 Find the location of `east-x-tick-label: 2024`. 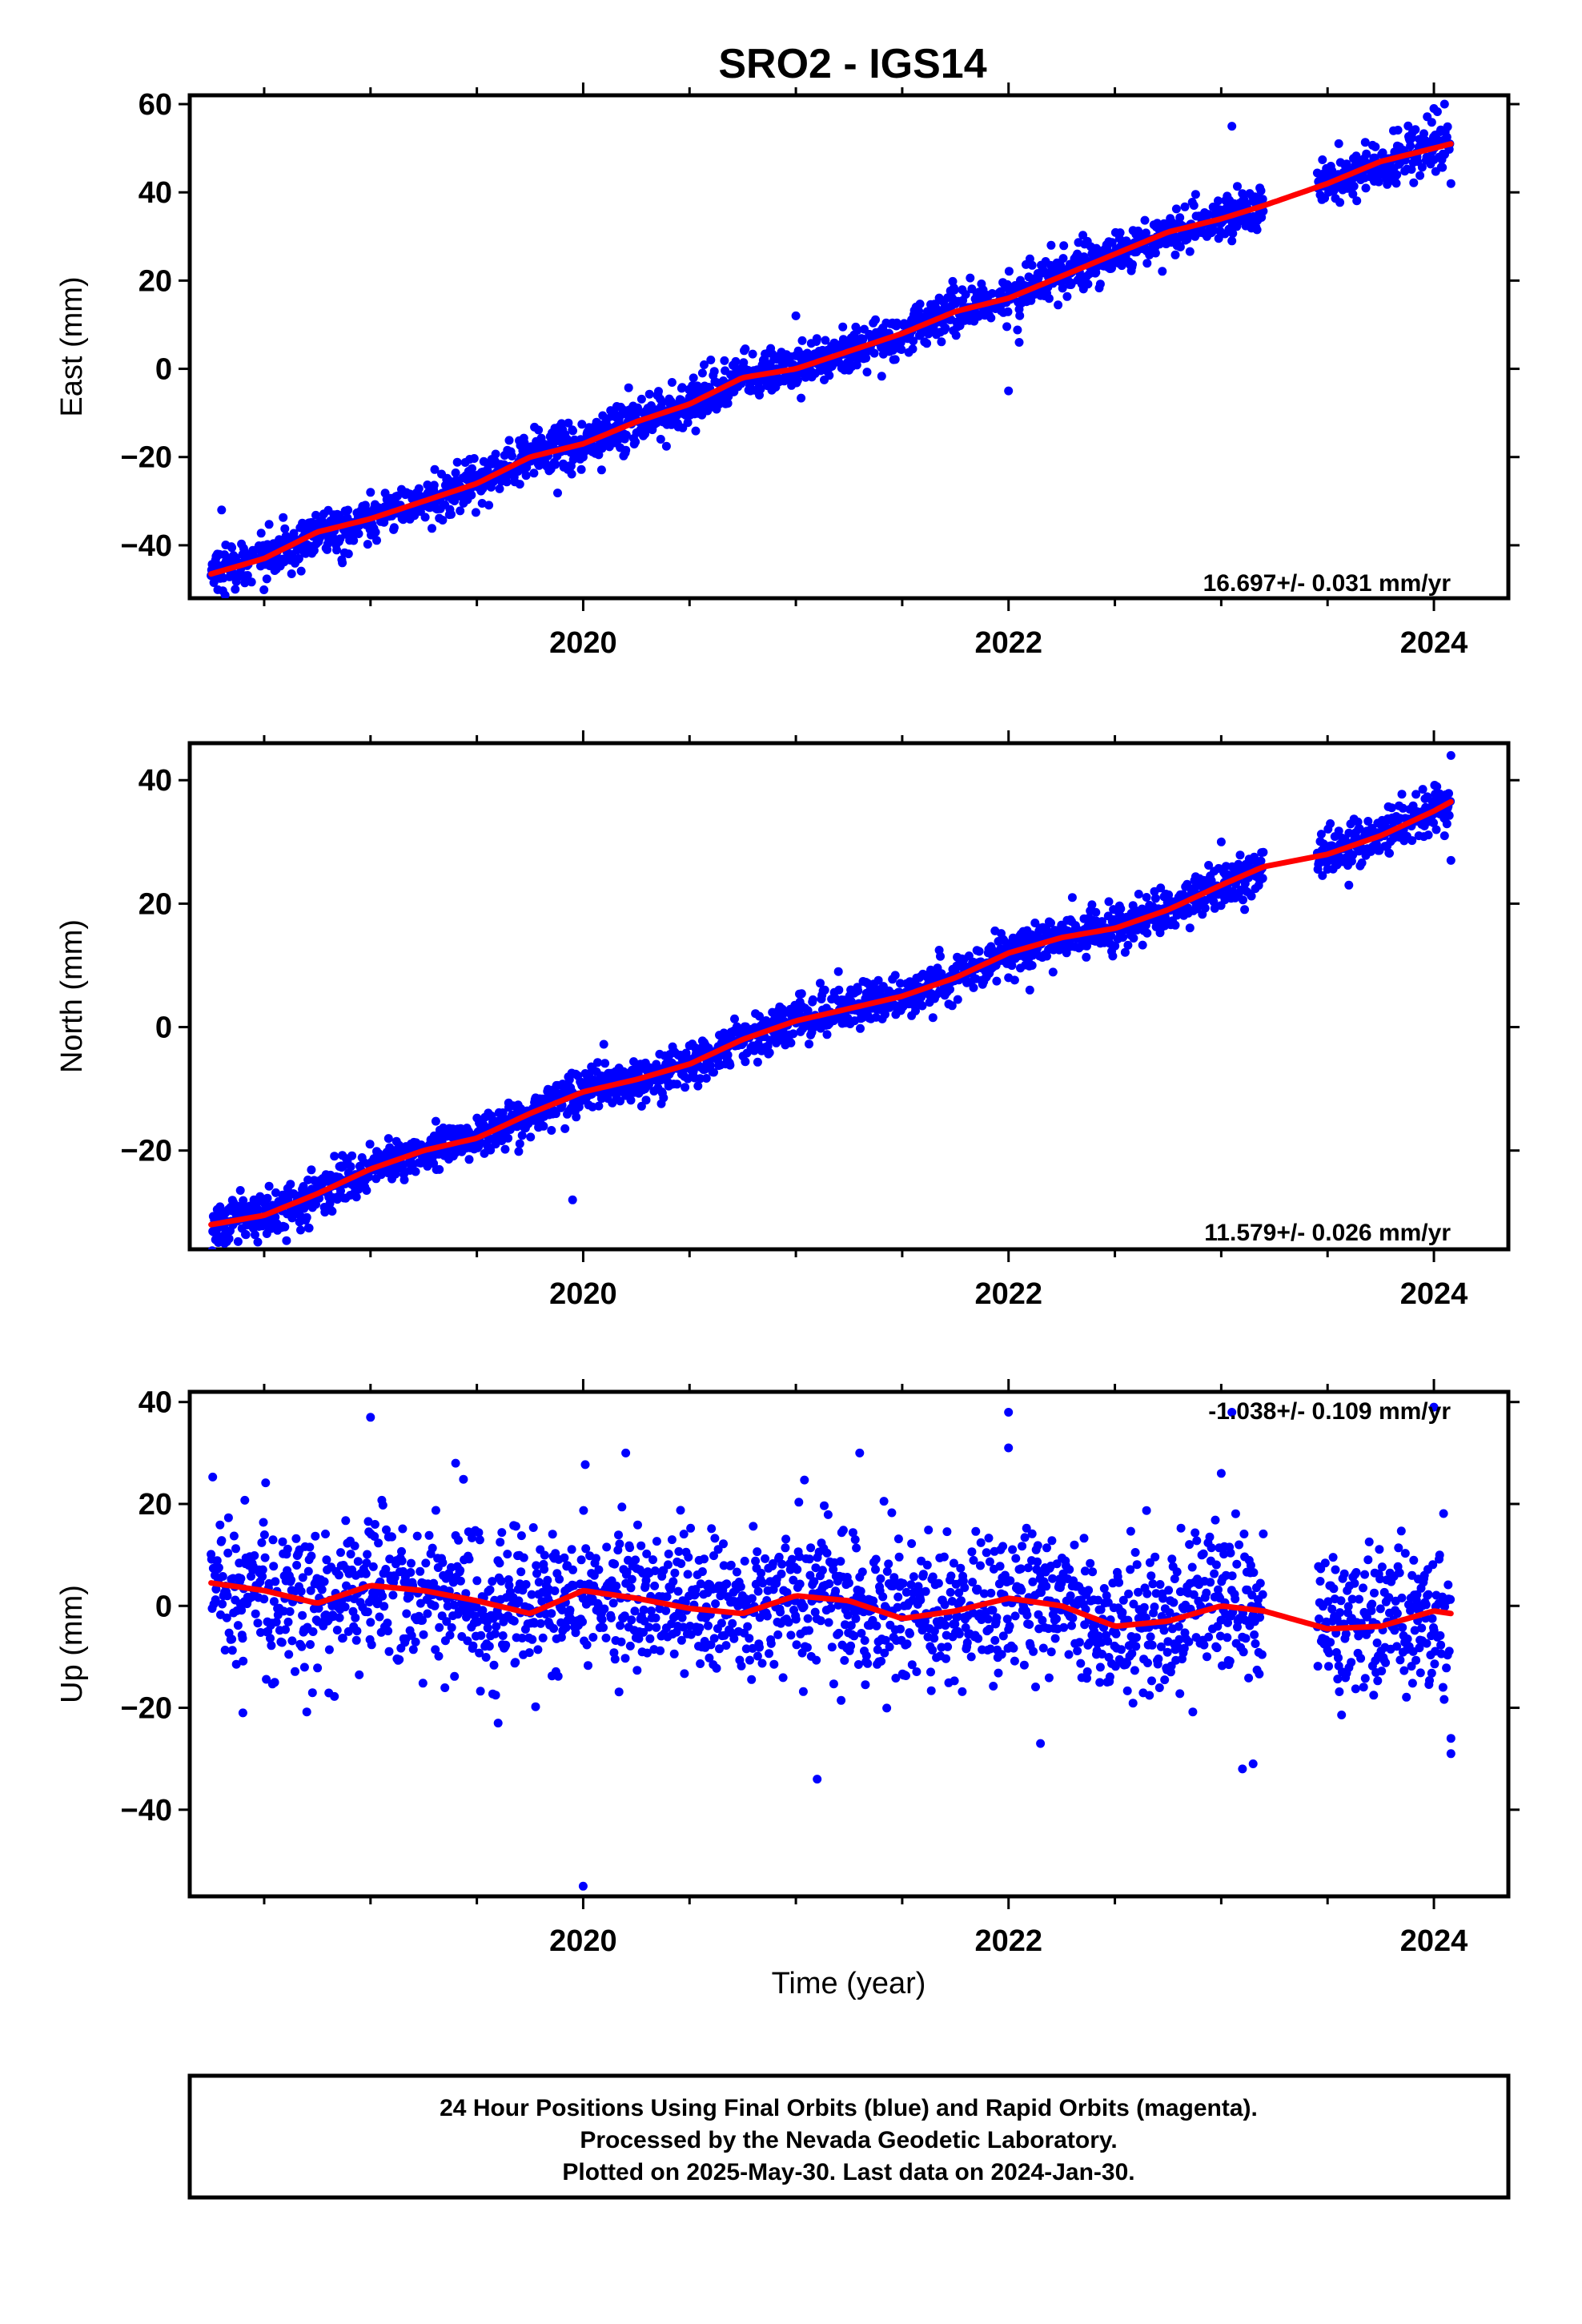

east-x-tick-label: 2024 is located at coordinates (1434, 643).